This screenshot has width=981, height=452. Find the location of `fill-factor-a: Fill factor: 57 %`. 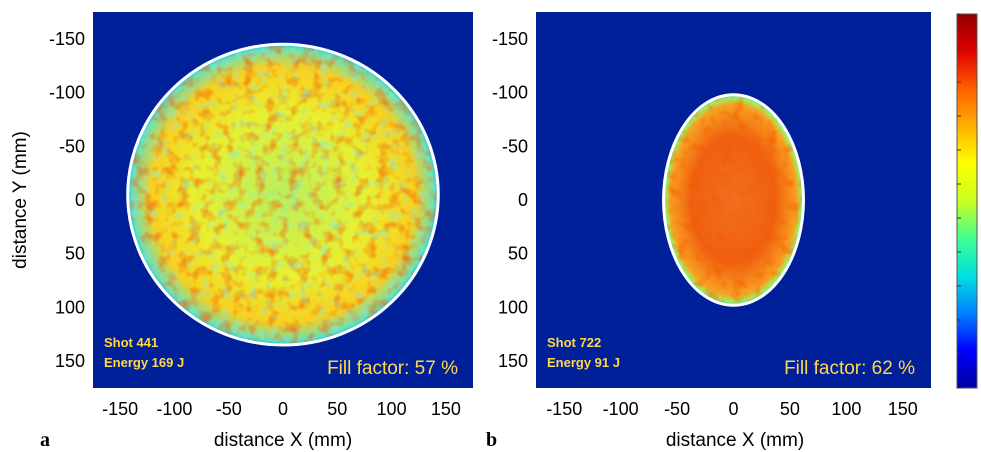

fill-factor-a: Fill factor: 57 % is located at coordinates (392, 368).